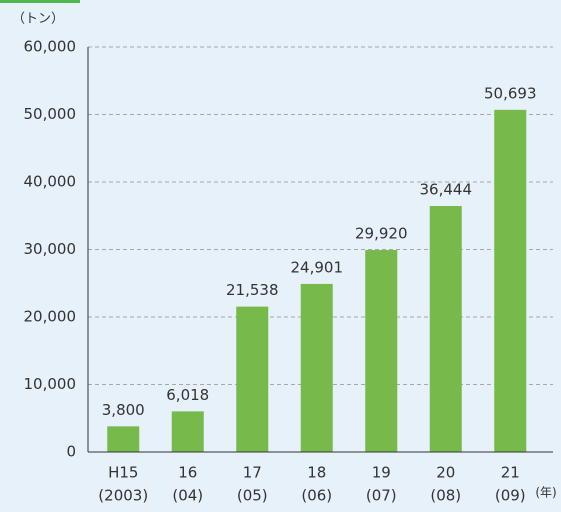 The image size is (561, 512). Describe the element at coordinates (187, 496) in the screenshot. I see `x-tick-sublabel: (04)` at that location.